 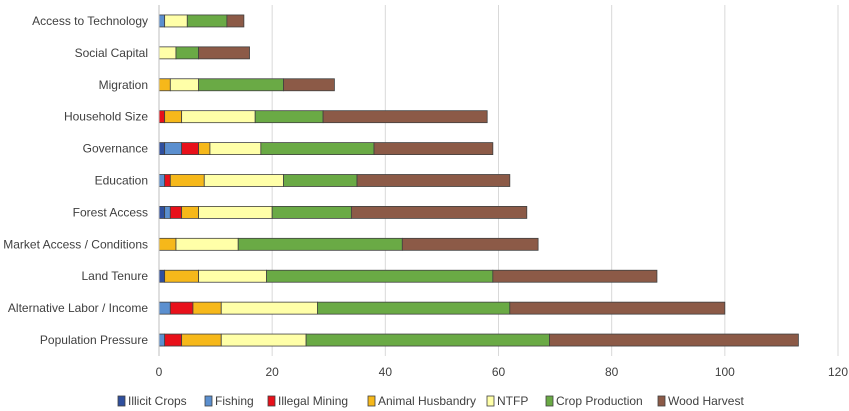 What do you see at coordinates (313, 401) in the screenshot?
I see `legend-label: Illegal Mining` at bounding box center [313, 401].